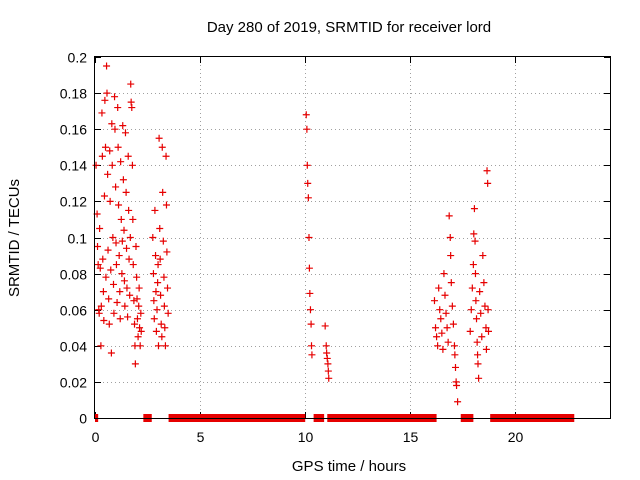 The width and height of the screenshot is (640, 480). What do you see at coordinates (73, 347) in the screenshot?
I see `y-tick-label: 0.04` at bounding box center [73, 347].